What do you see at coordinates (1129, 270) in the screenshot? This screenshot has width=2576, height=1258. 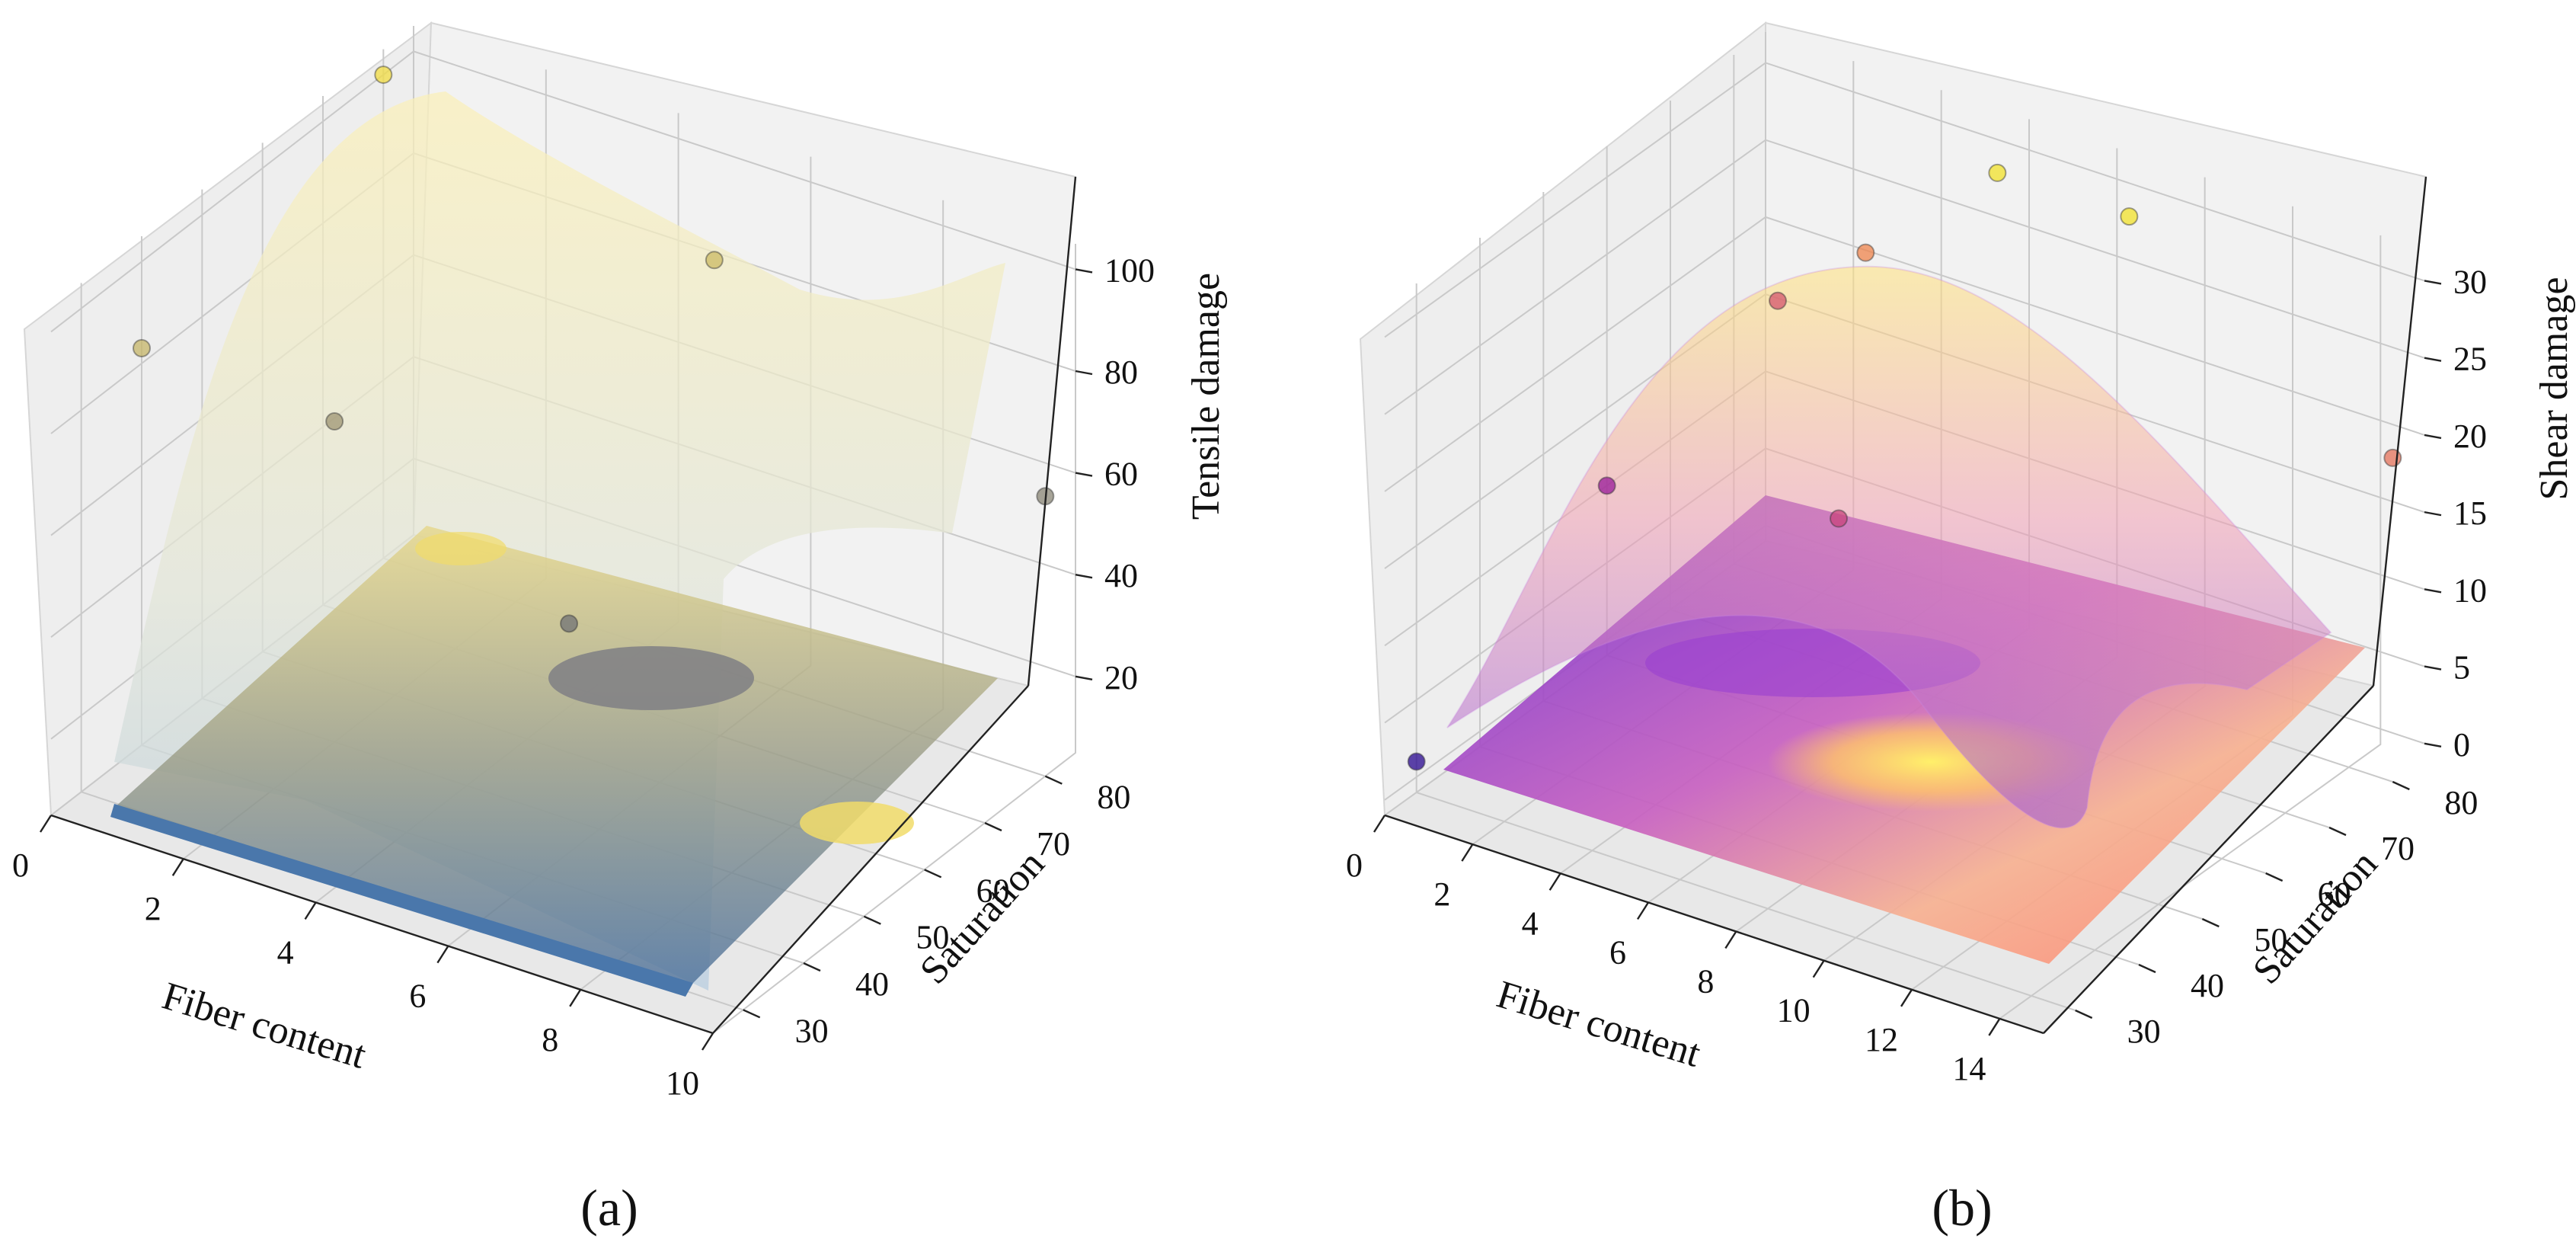 I see `z-tick-label: 100` at bounding box center [1129, 270].